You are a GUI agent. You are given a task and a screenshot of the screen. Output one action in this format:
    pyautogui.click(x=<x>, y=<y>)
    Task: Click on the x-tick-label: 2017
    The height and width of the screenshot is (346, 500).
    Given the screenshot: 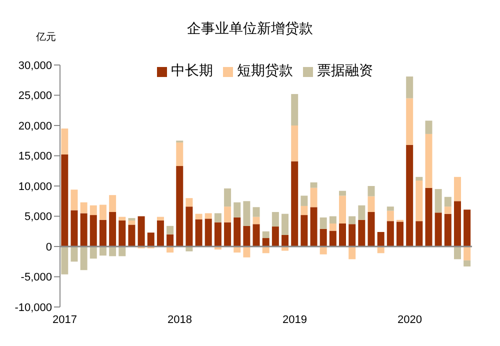 What is the action you would take?
    pyautogui.click(x=65, y=320)
    